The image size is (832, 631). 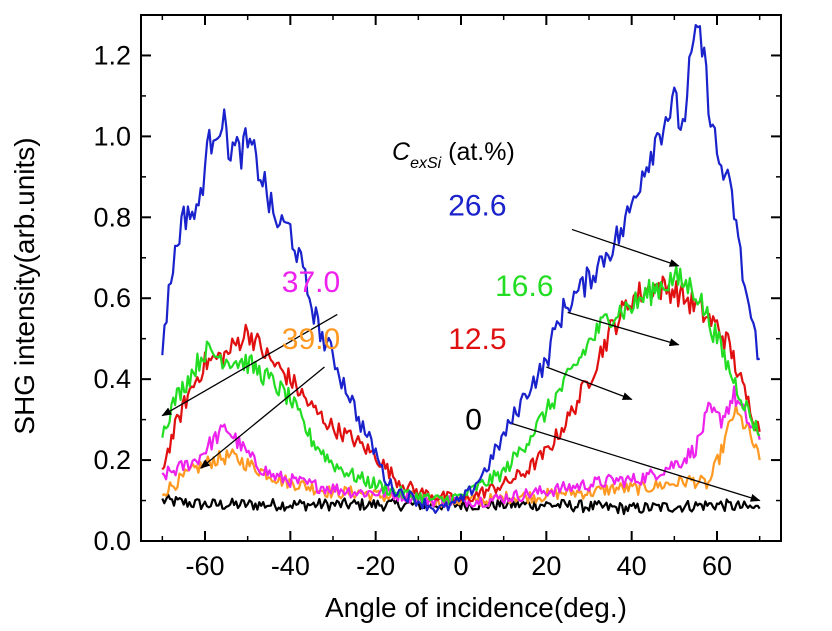 What do you see at coordinates (426, 163) in the screenshot?
I see `legend-title-sub: exSi` at bounding box center [426, 163].